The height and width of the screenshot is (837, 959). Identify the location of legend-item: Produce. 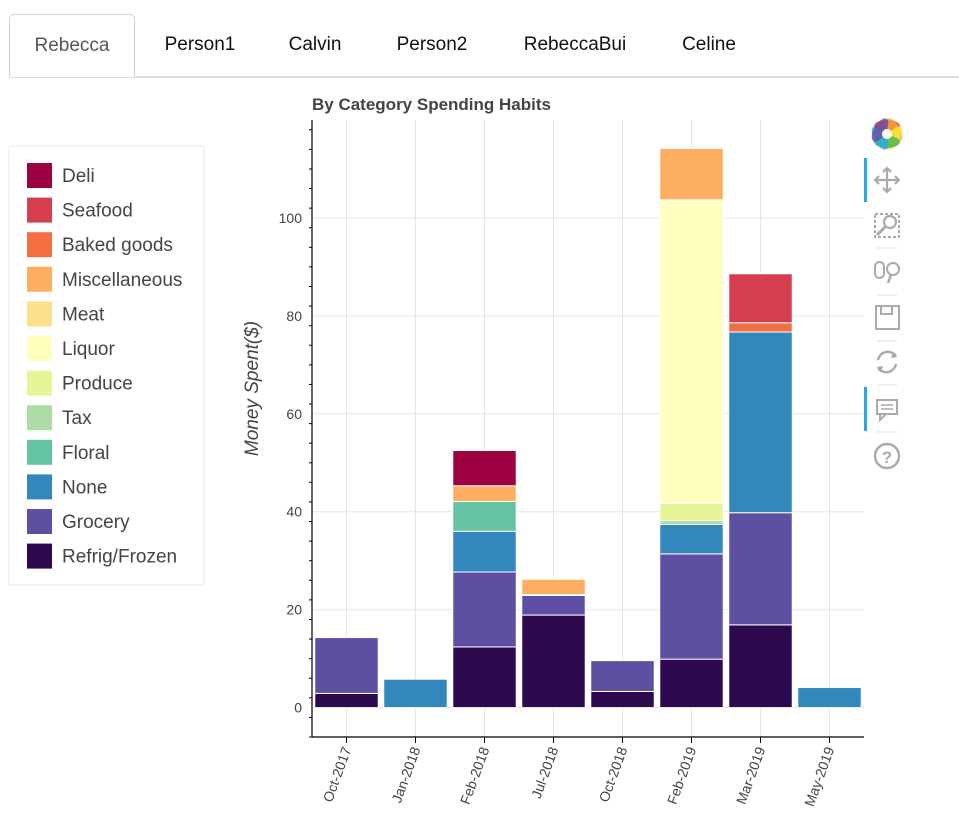
(80, 383).